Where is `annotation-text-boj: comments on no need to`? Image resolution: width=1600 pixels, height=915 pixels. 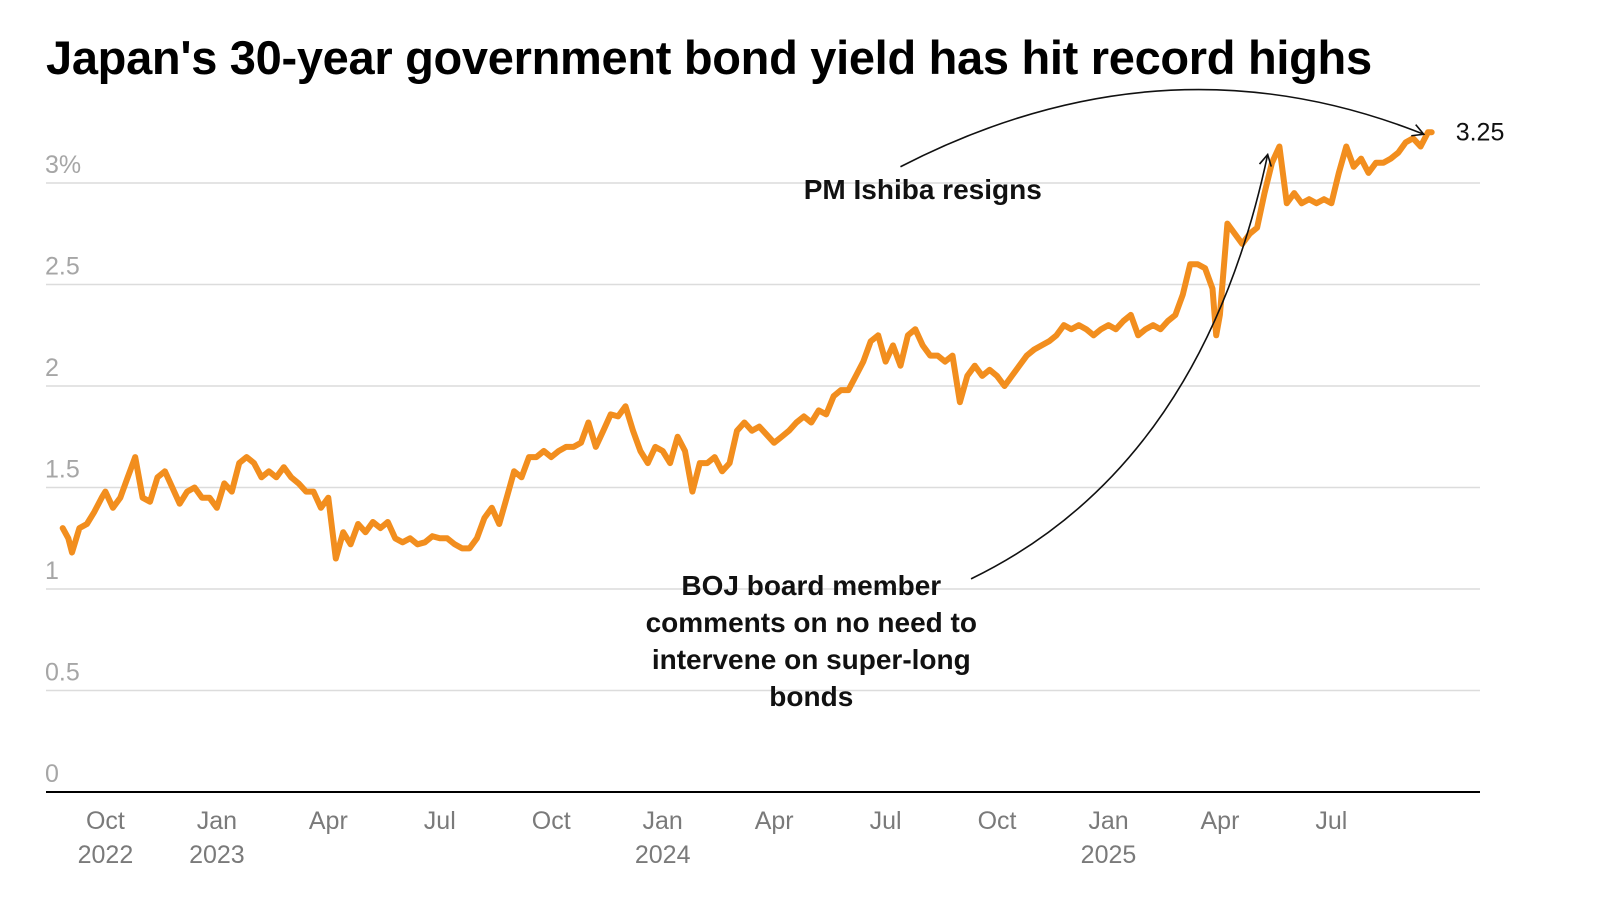
annotation-text-boj: comments on no need to is located at coordinates (811, 622).